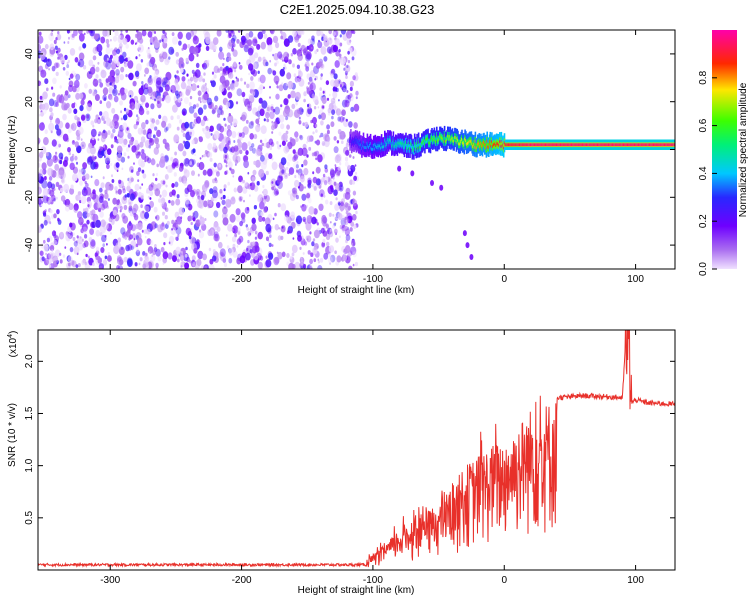  Describe the element at coordinates (441, 187) in the screenshot. I see `tail-blob` at that location.